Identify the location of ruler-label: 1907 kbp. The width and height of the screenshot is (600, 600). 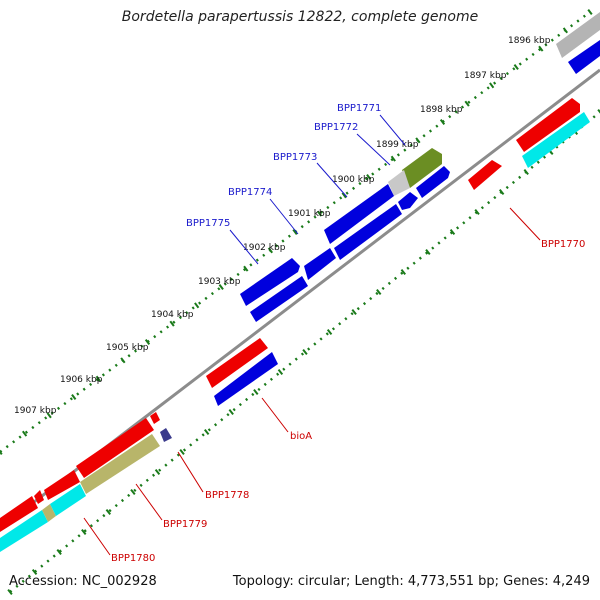
(35, 411).